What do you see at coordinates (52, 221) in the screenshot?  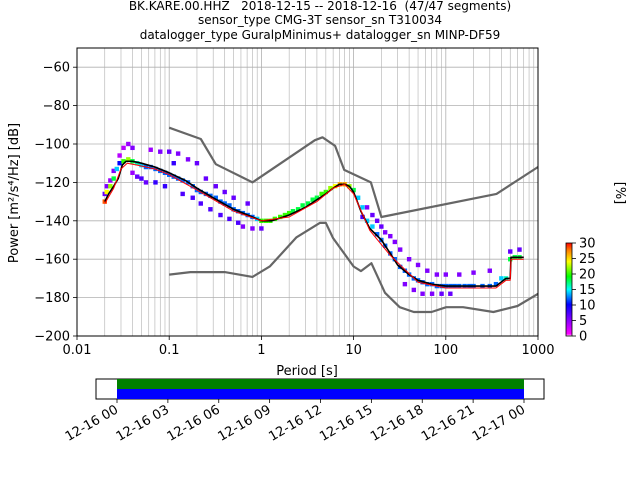 I see `y-tick-label: −140` at bounding box center [52, 221].